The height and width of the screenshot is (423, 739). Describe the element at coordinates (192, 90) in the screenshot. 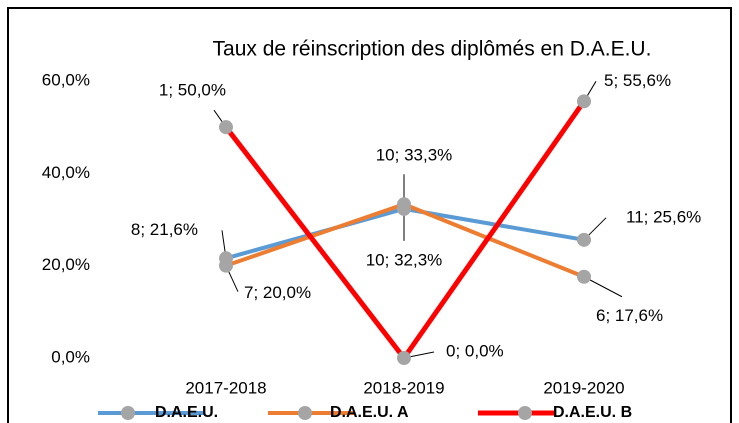

I see `data-label: 1; 50,0%` at that location.